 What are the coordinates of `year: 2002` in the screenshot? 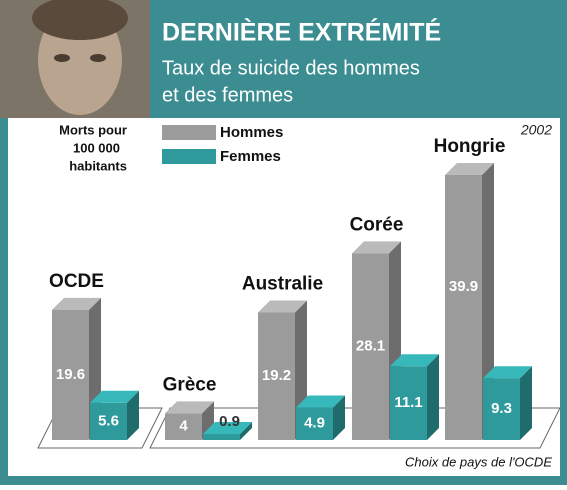 It's located at (536, 130).